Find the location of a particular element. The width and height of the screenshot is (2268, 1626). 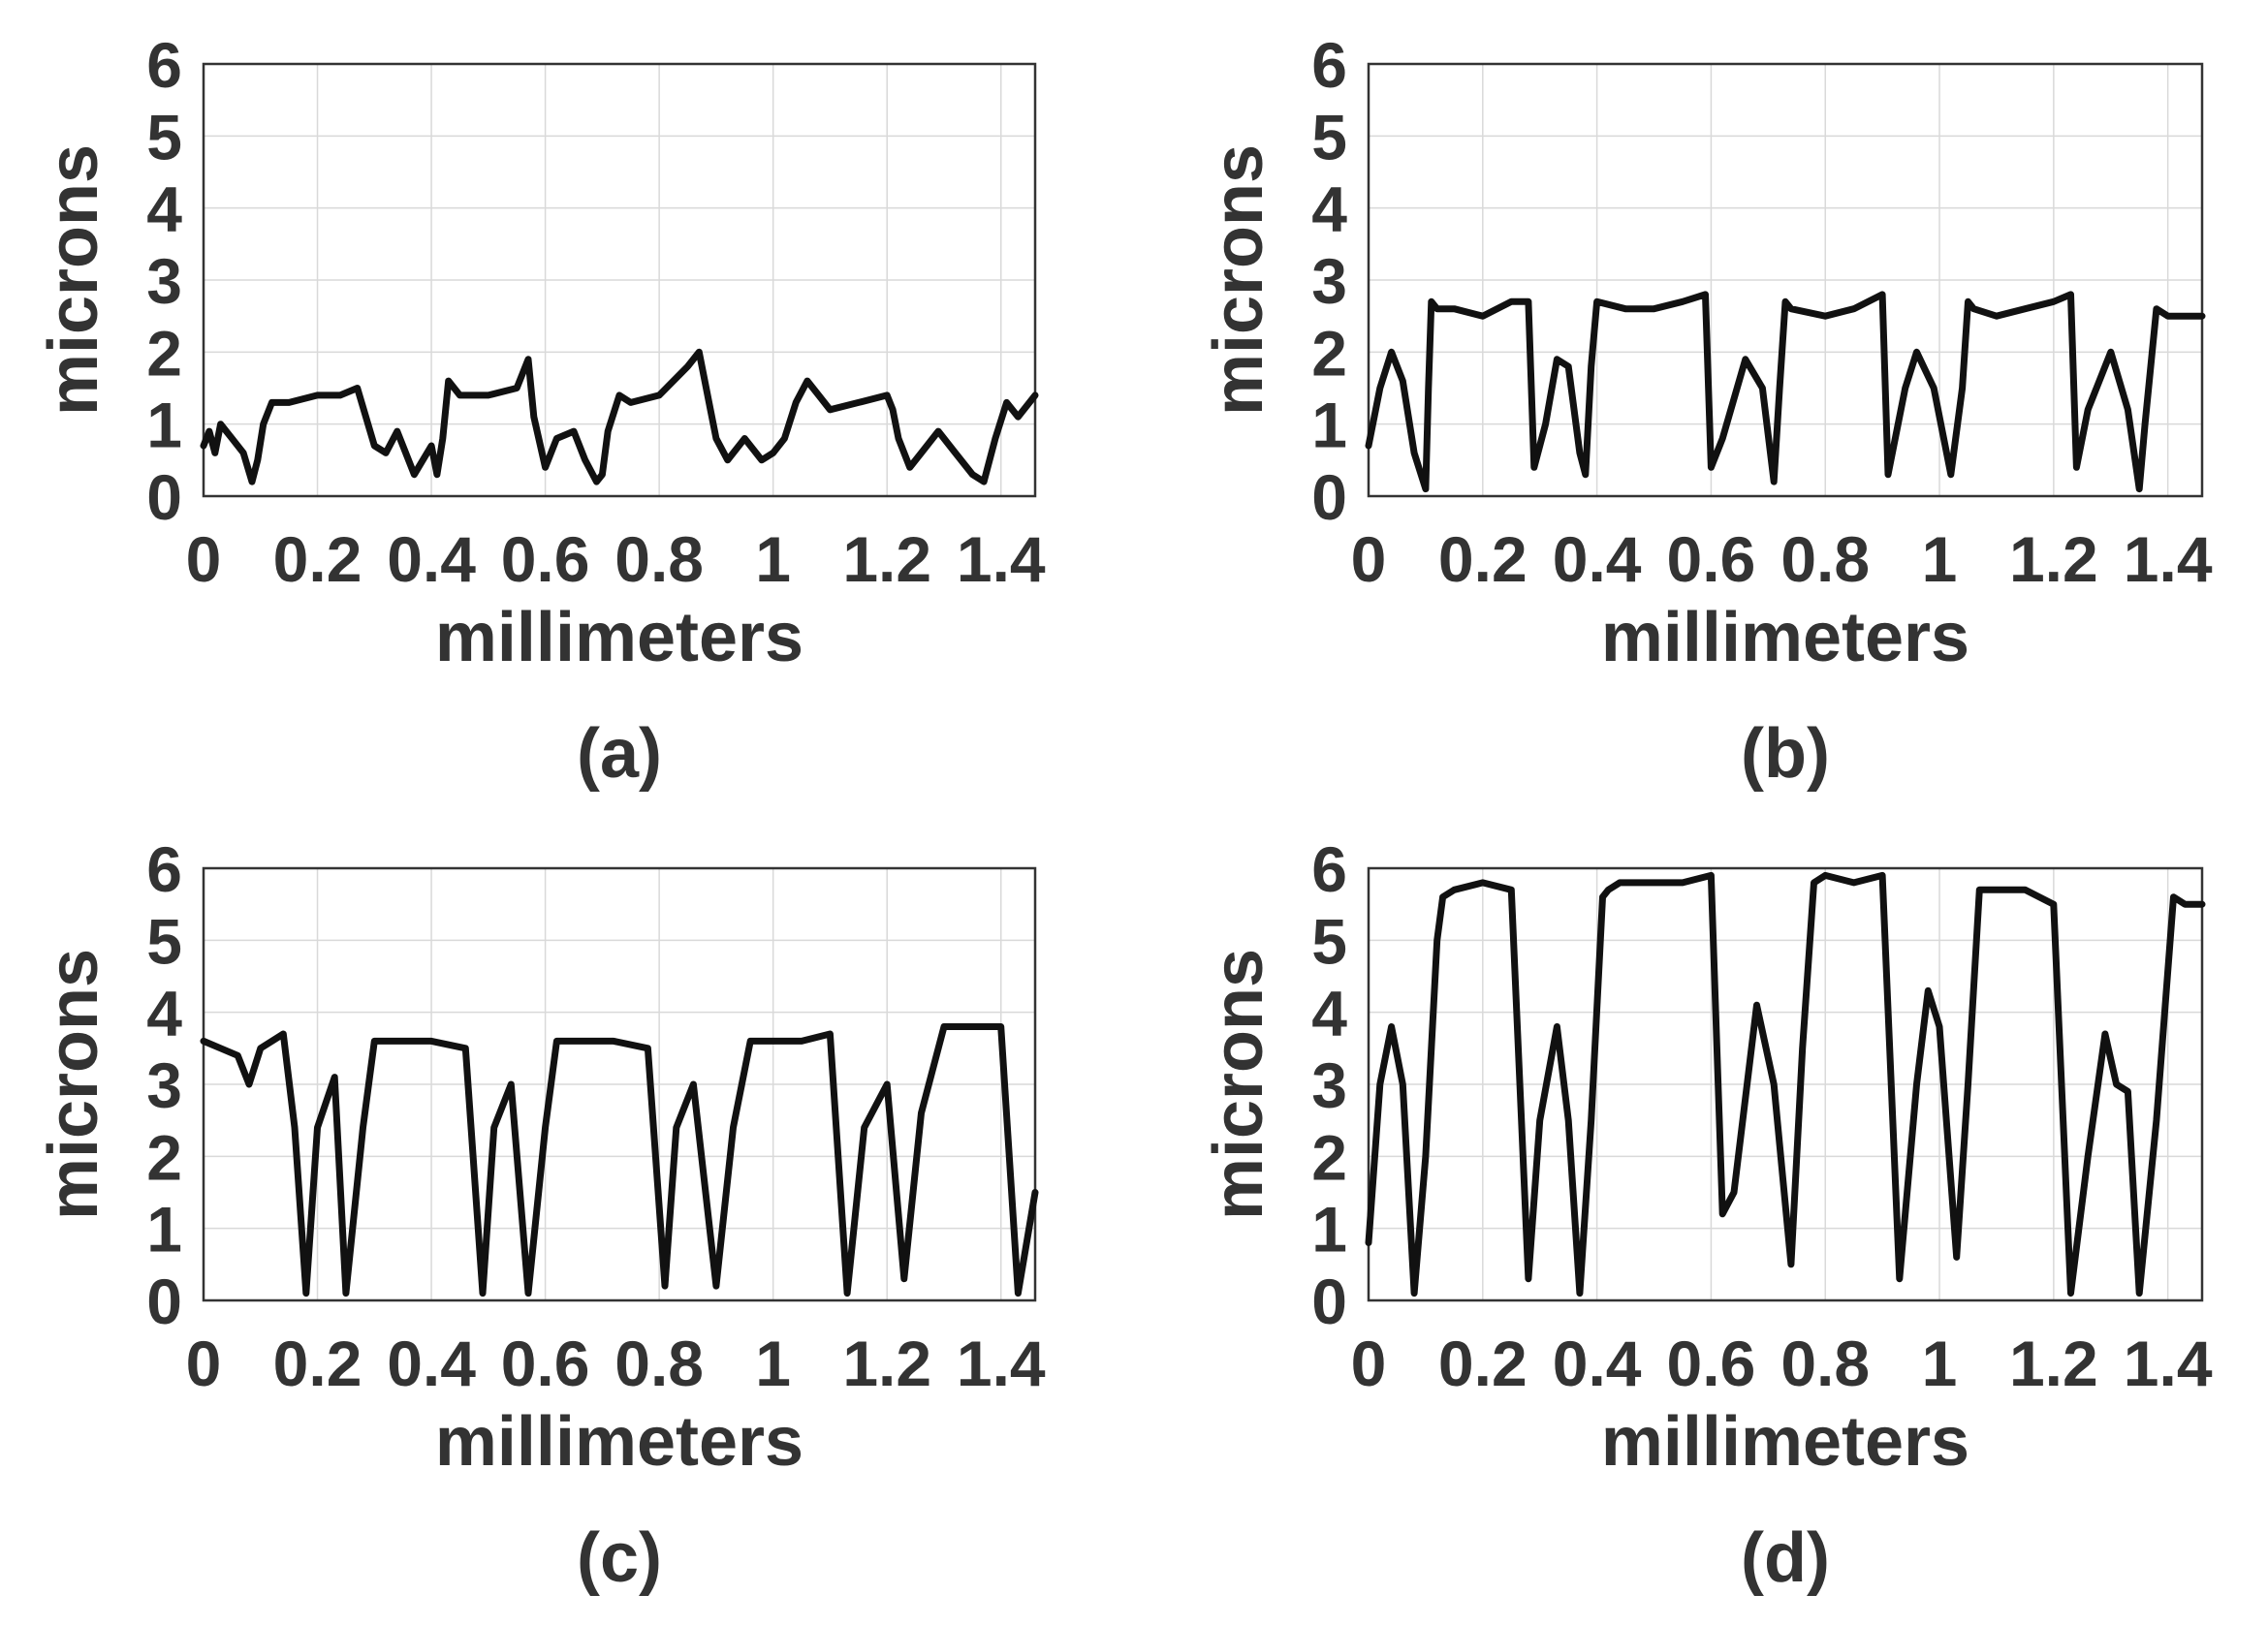

x-tick-label-c-2: 0.4 is located at coordinates (432, 1363).